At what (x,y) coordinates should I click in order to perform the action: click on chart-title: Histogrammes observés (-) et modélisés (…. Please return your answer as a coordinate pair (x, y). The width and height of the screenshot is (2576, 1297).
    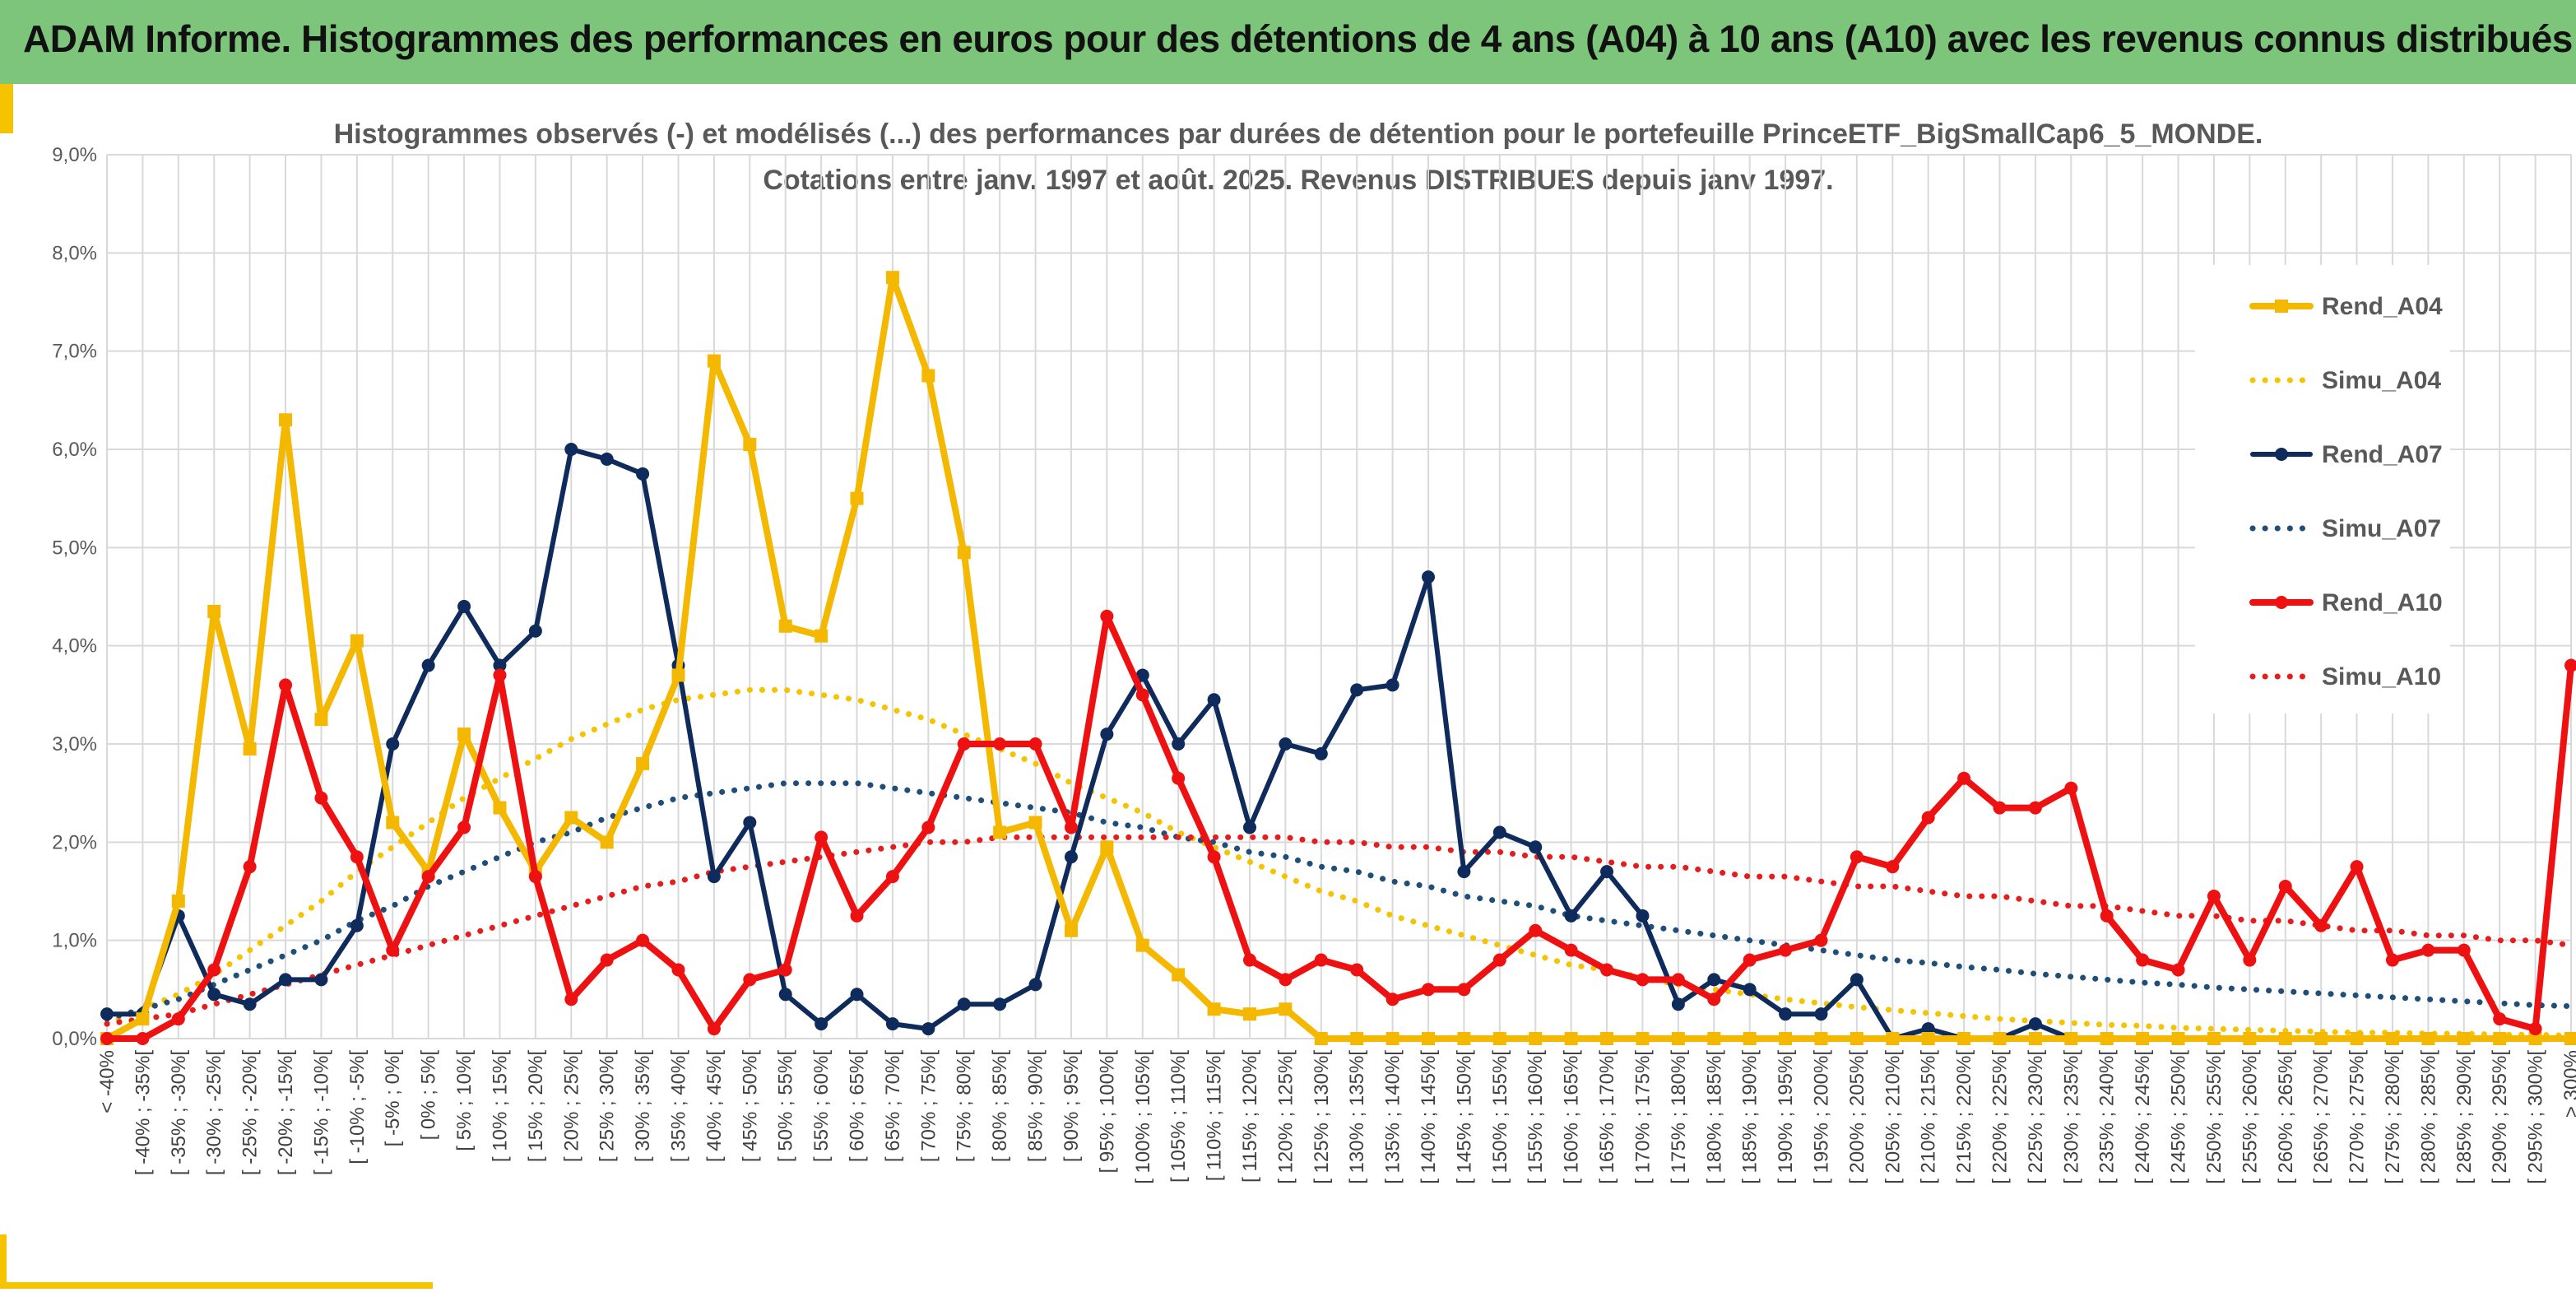
    Looking at the image, I should click on (1298, 134).